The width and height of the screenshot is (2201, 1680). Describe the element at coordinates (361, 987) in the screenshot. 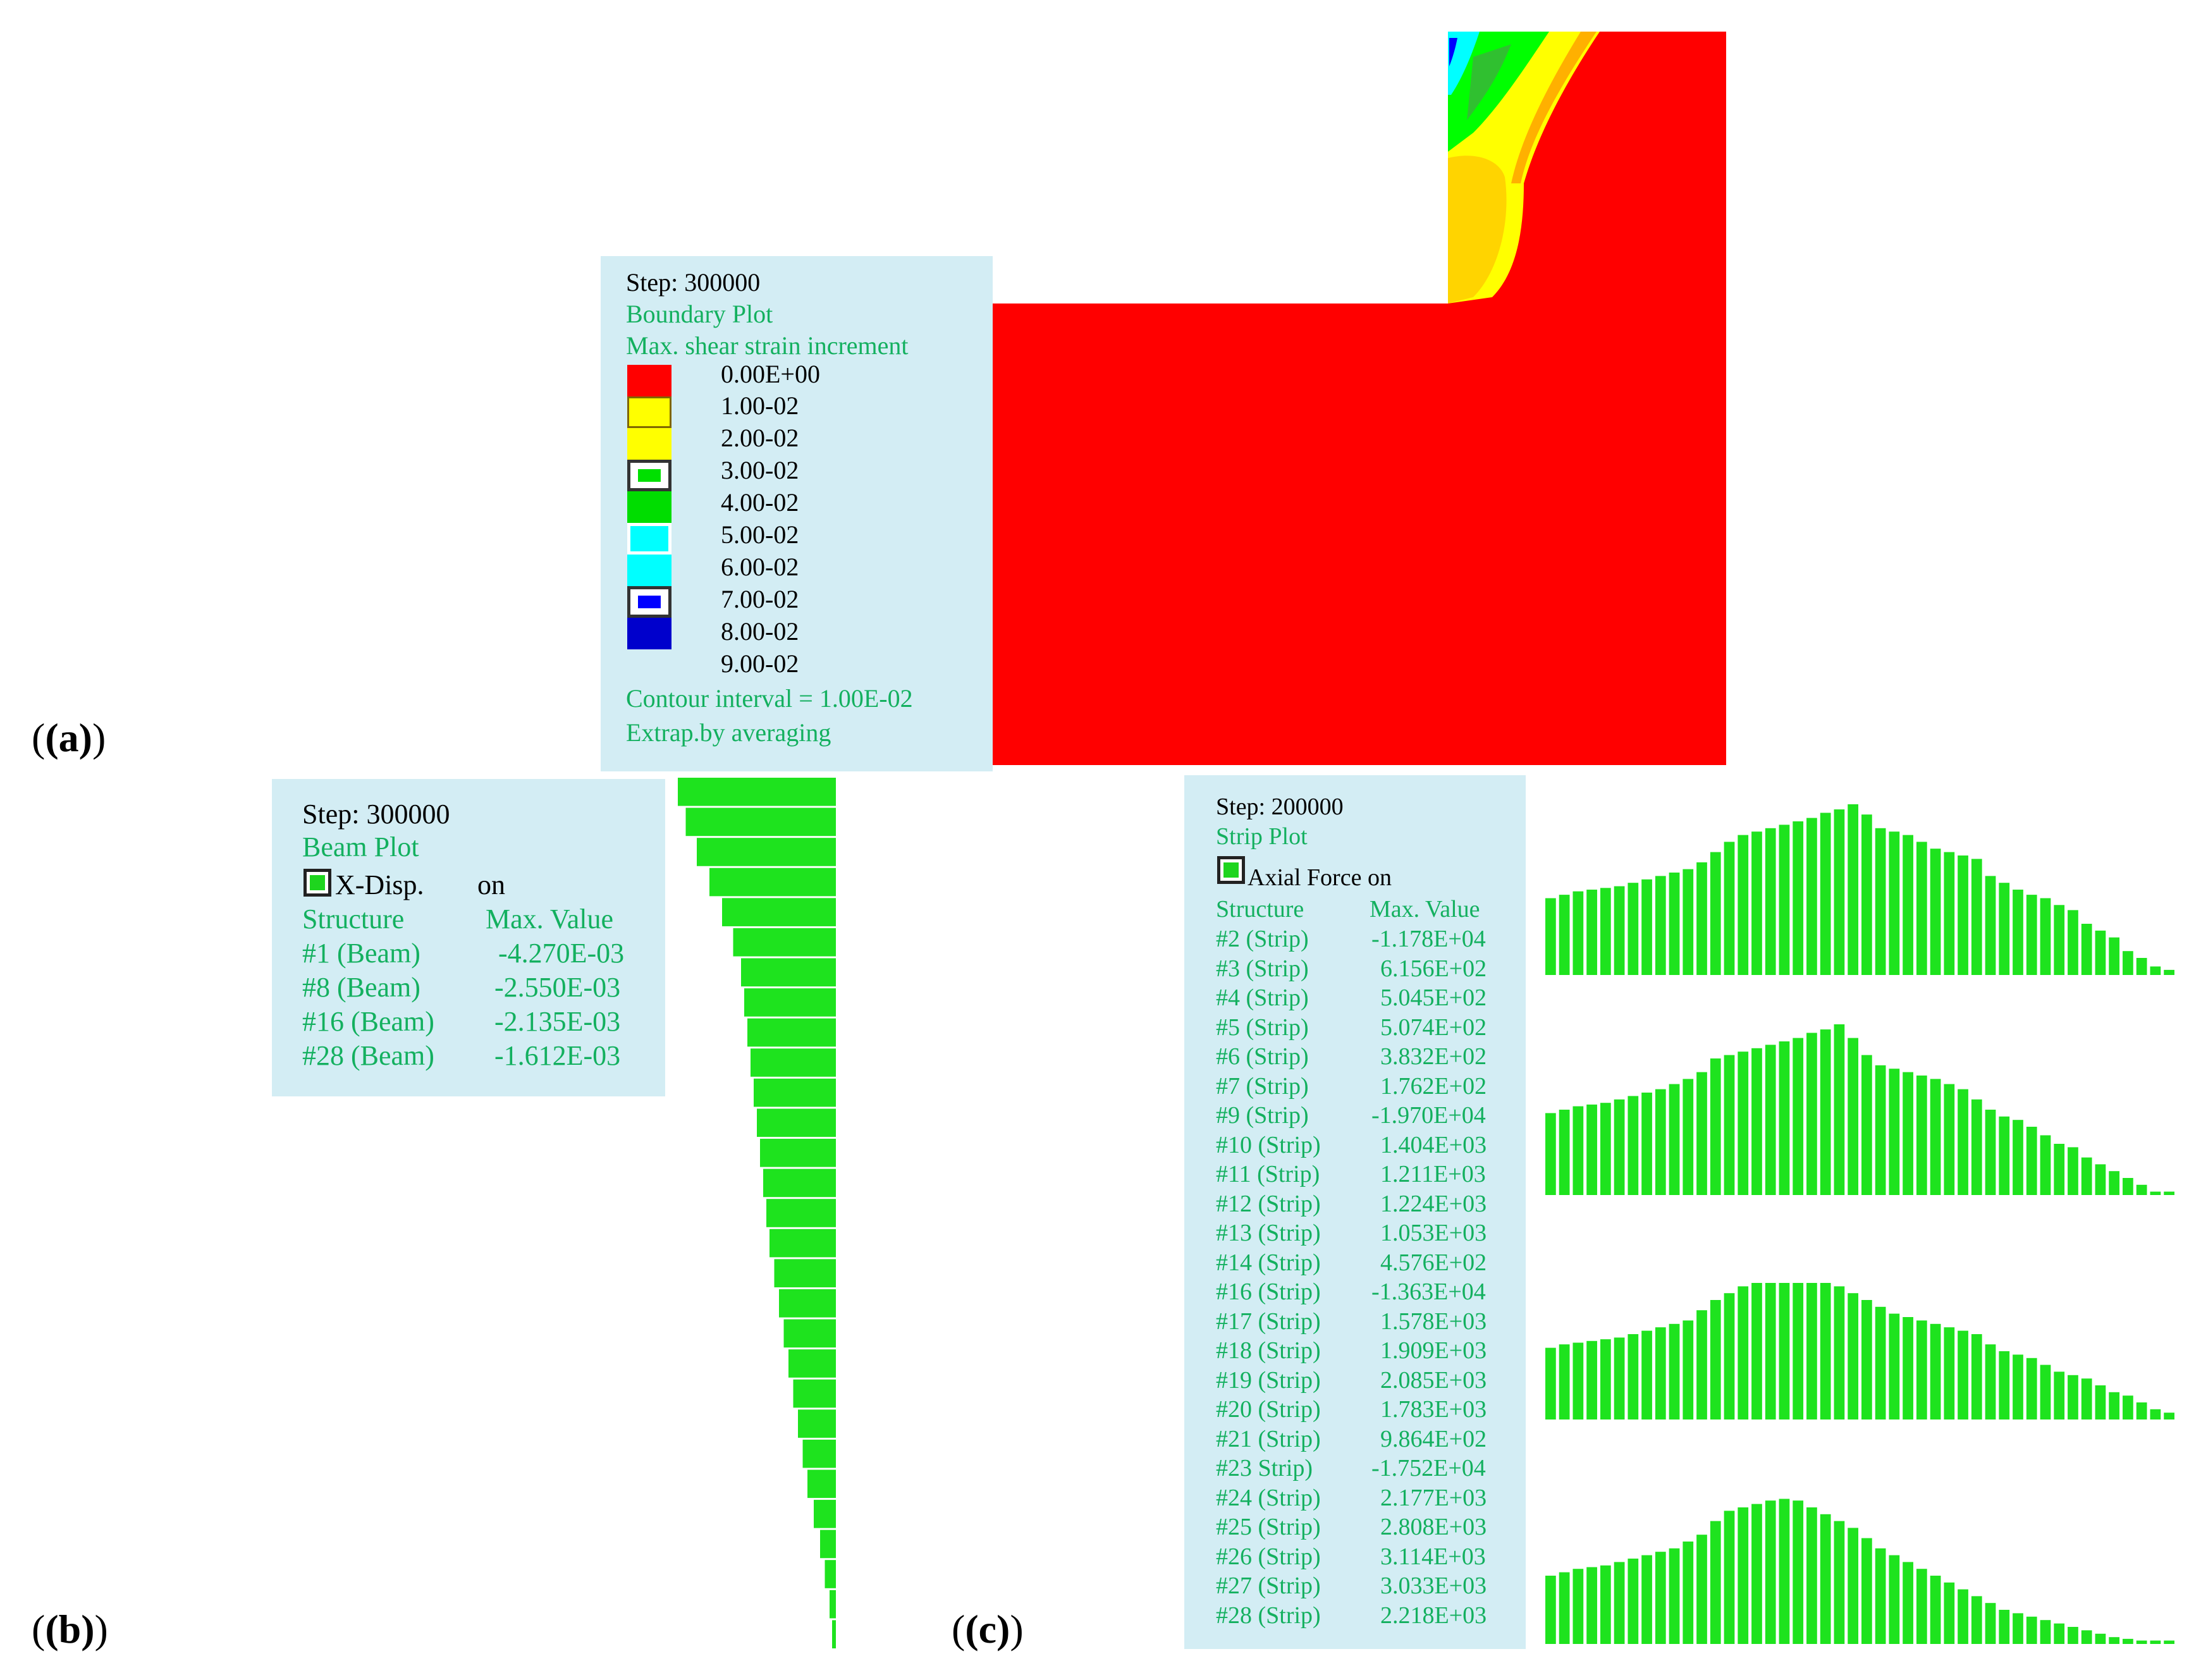

I see `beam-row-structure-1: #8 (Beam)` at that location.